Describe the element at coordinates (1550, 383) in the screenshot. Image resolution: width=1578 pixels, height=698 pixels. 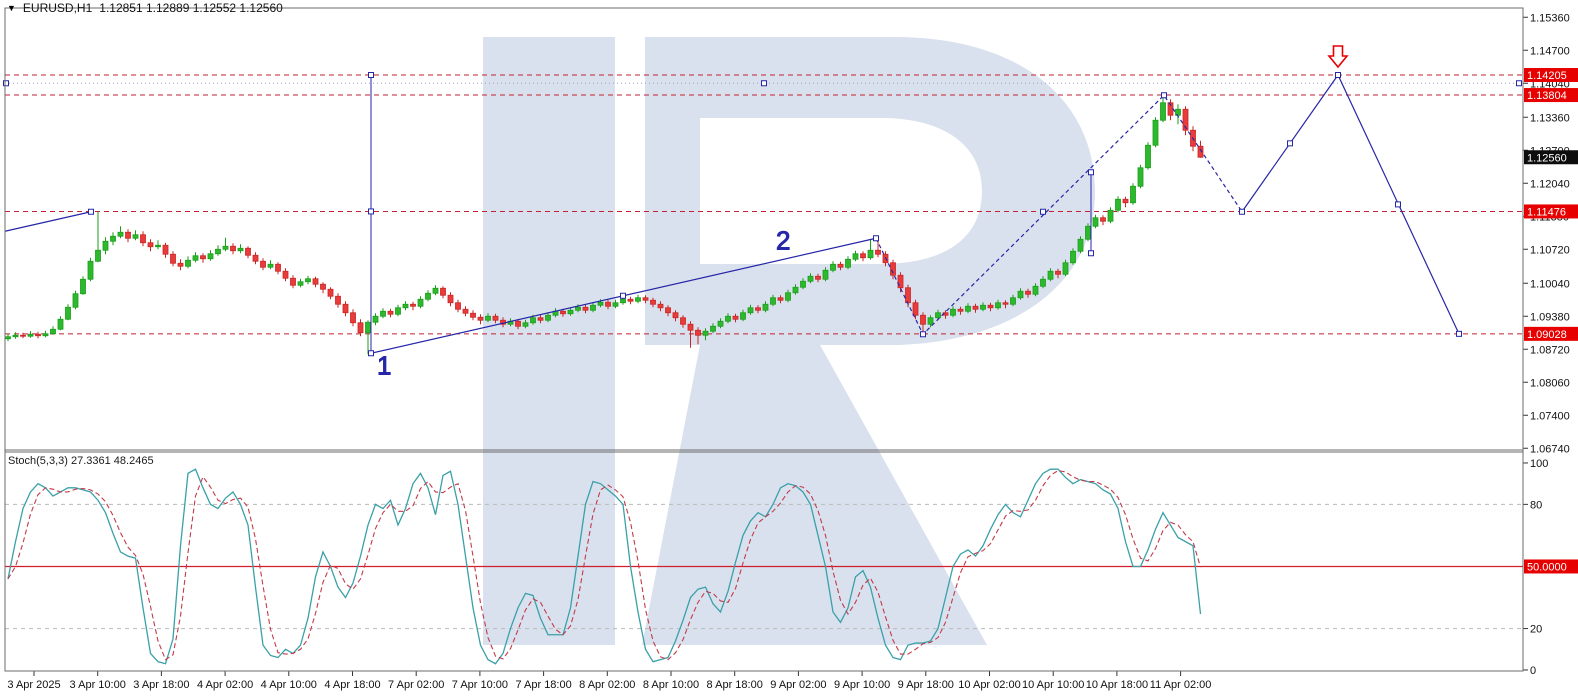
I see `price-tick-label: 1.08060` at that location.